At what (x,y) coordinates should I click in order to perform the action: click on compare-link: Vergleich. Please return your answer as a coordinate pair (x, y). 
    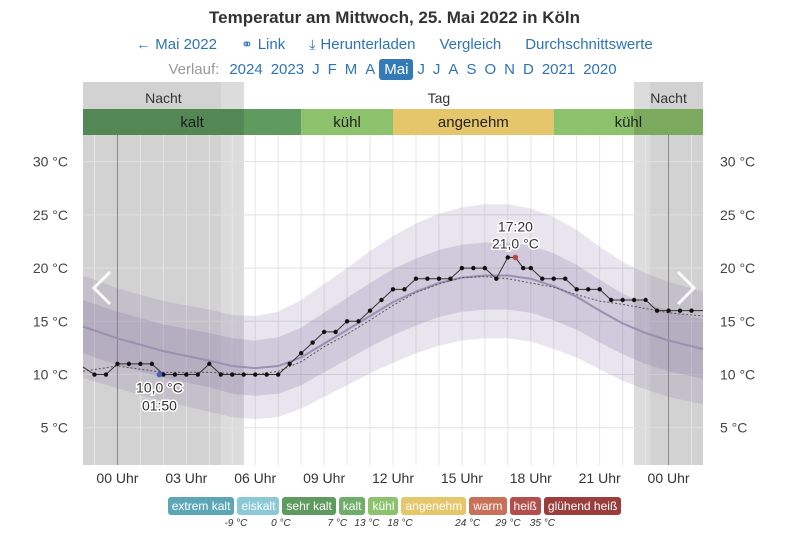
    Looking at the image, I should click on (470, 44).